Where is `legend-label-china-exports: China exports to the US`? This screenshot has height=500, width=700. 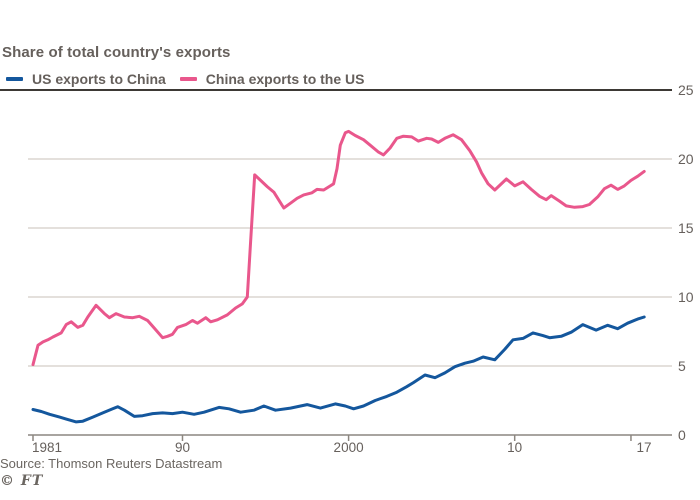 legend-label-china-exports: China exports to the US is located at coordinates (285, 79).